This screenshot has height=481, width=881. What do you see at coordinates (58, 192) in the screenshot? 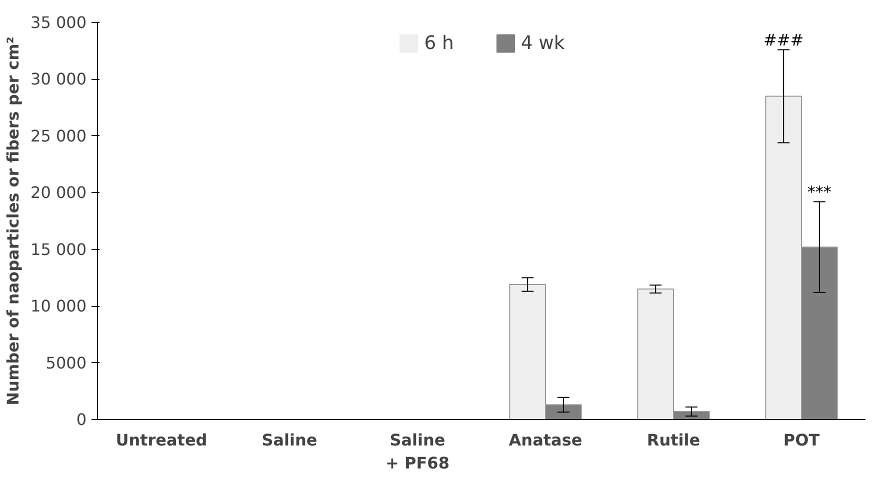
I see `y-tick-label: 20 000` at bounding box center [58, 192].